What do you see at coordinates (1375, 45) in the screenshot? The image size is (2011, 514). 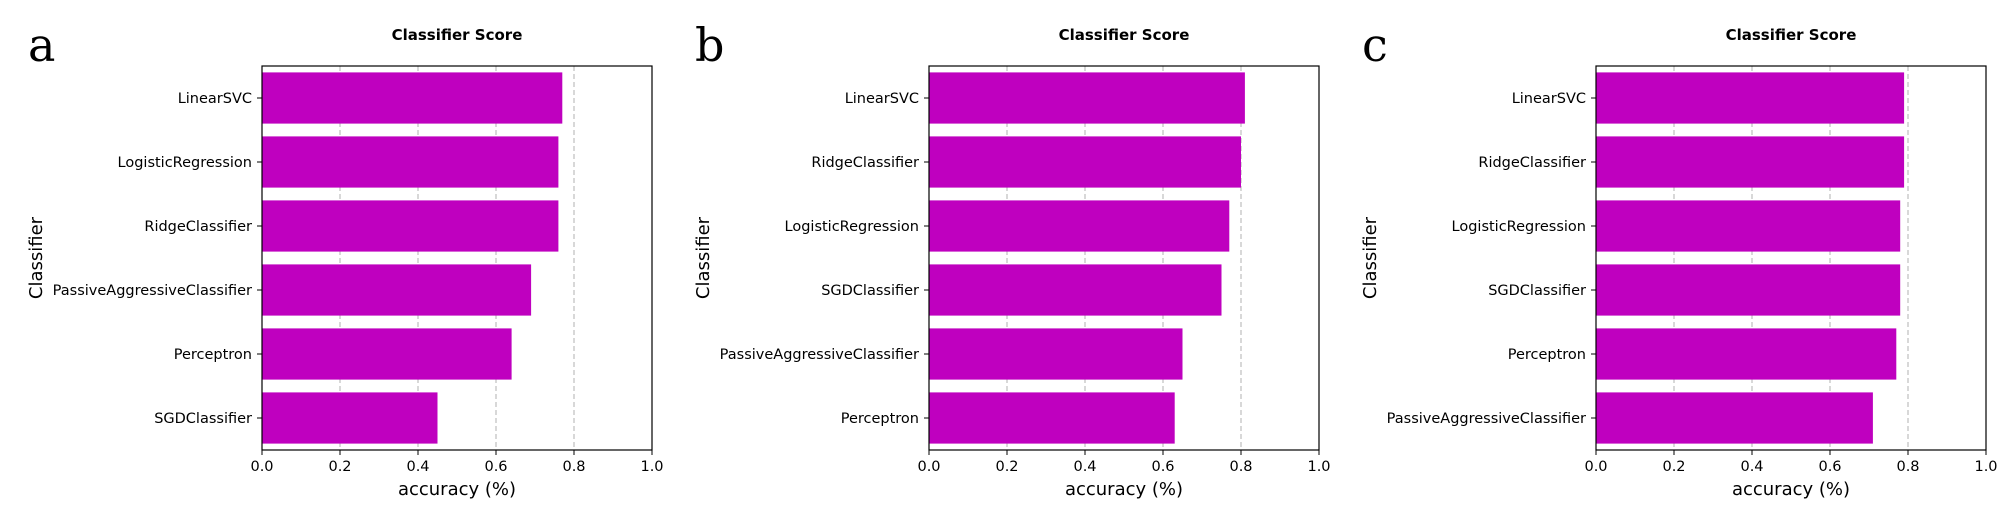 I see `panel-letter: c` at bounding box center [1375, 45].